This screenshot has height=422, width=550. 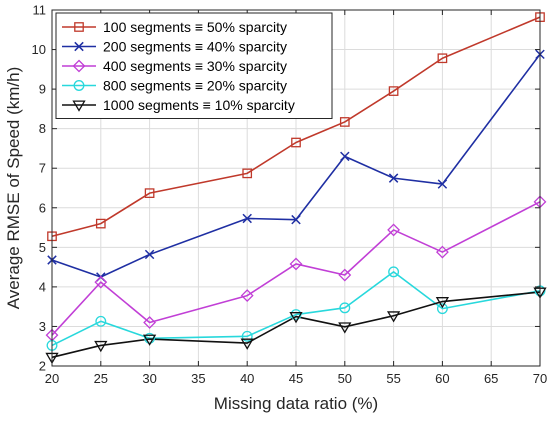 I want to click on x-tick-label: 55, so click(x=393, y=378).